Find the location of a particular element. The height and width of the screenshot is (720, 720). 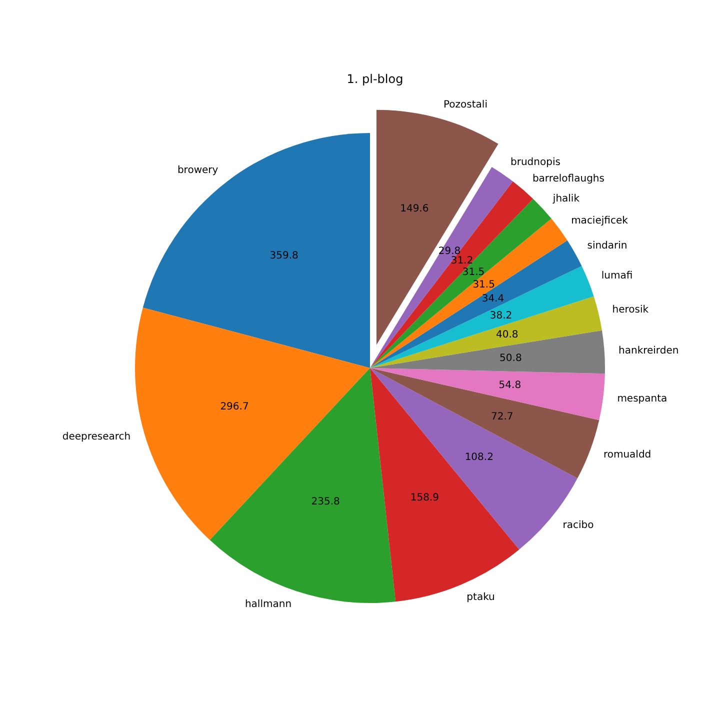

data-label: 235.8 is located at coordinates (325, 502).